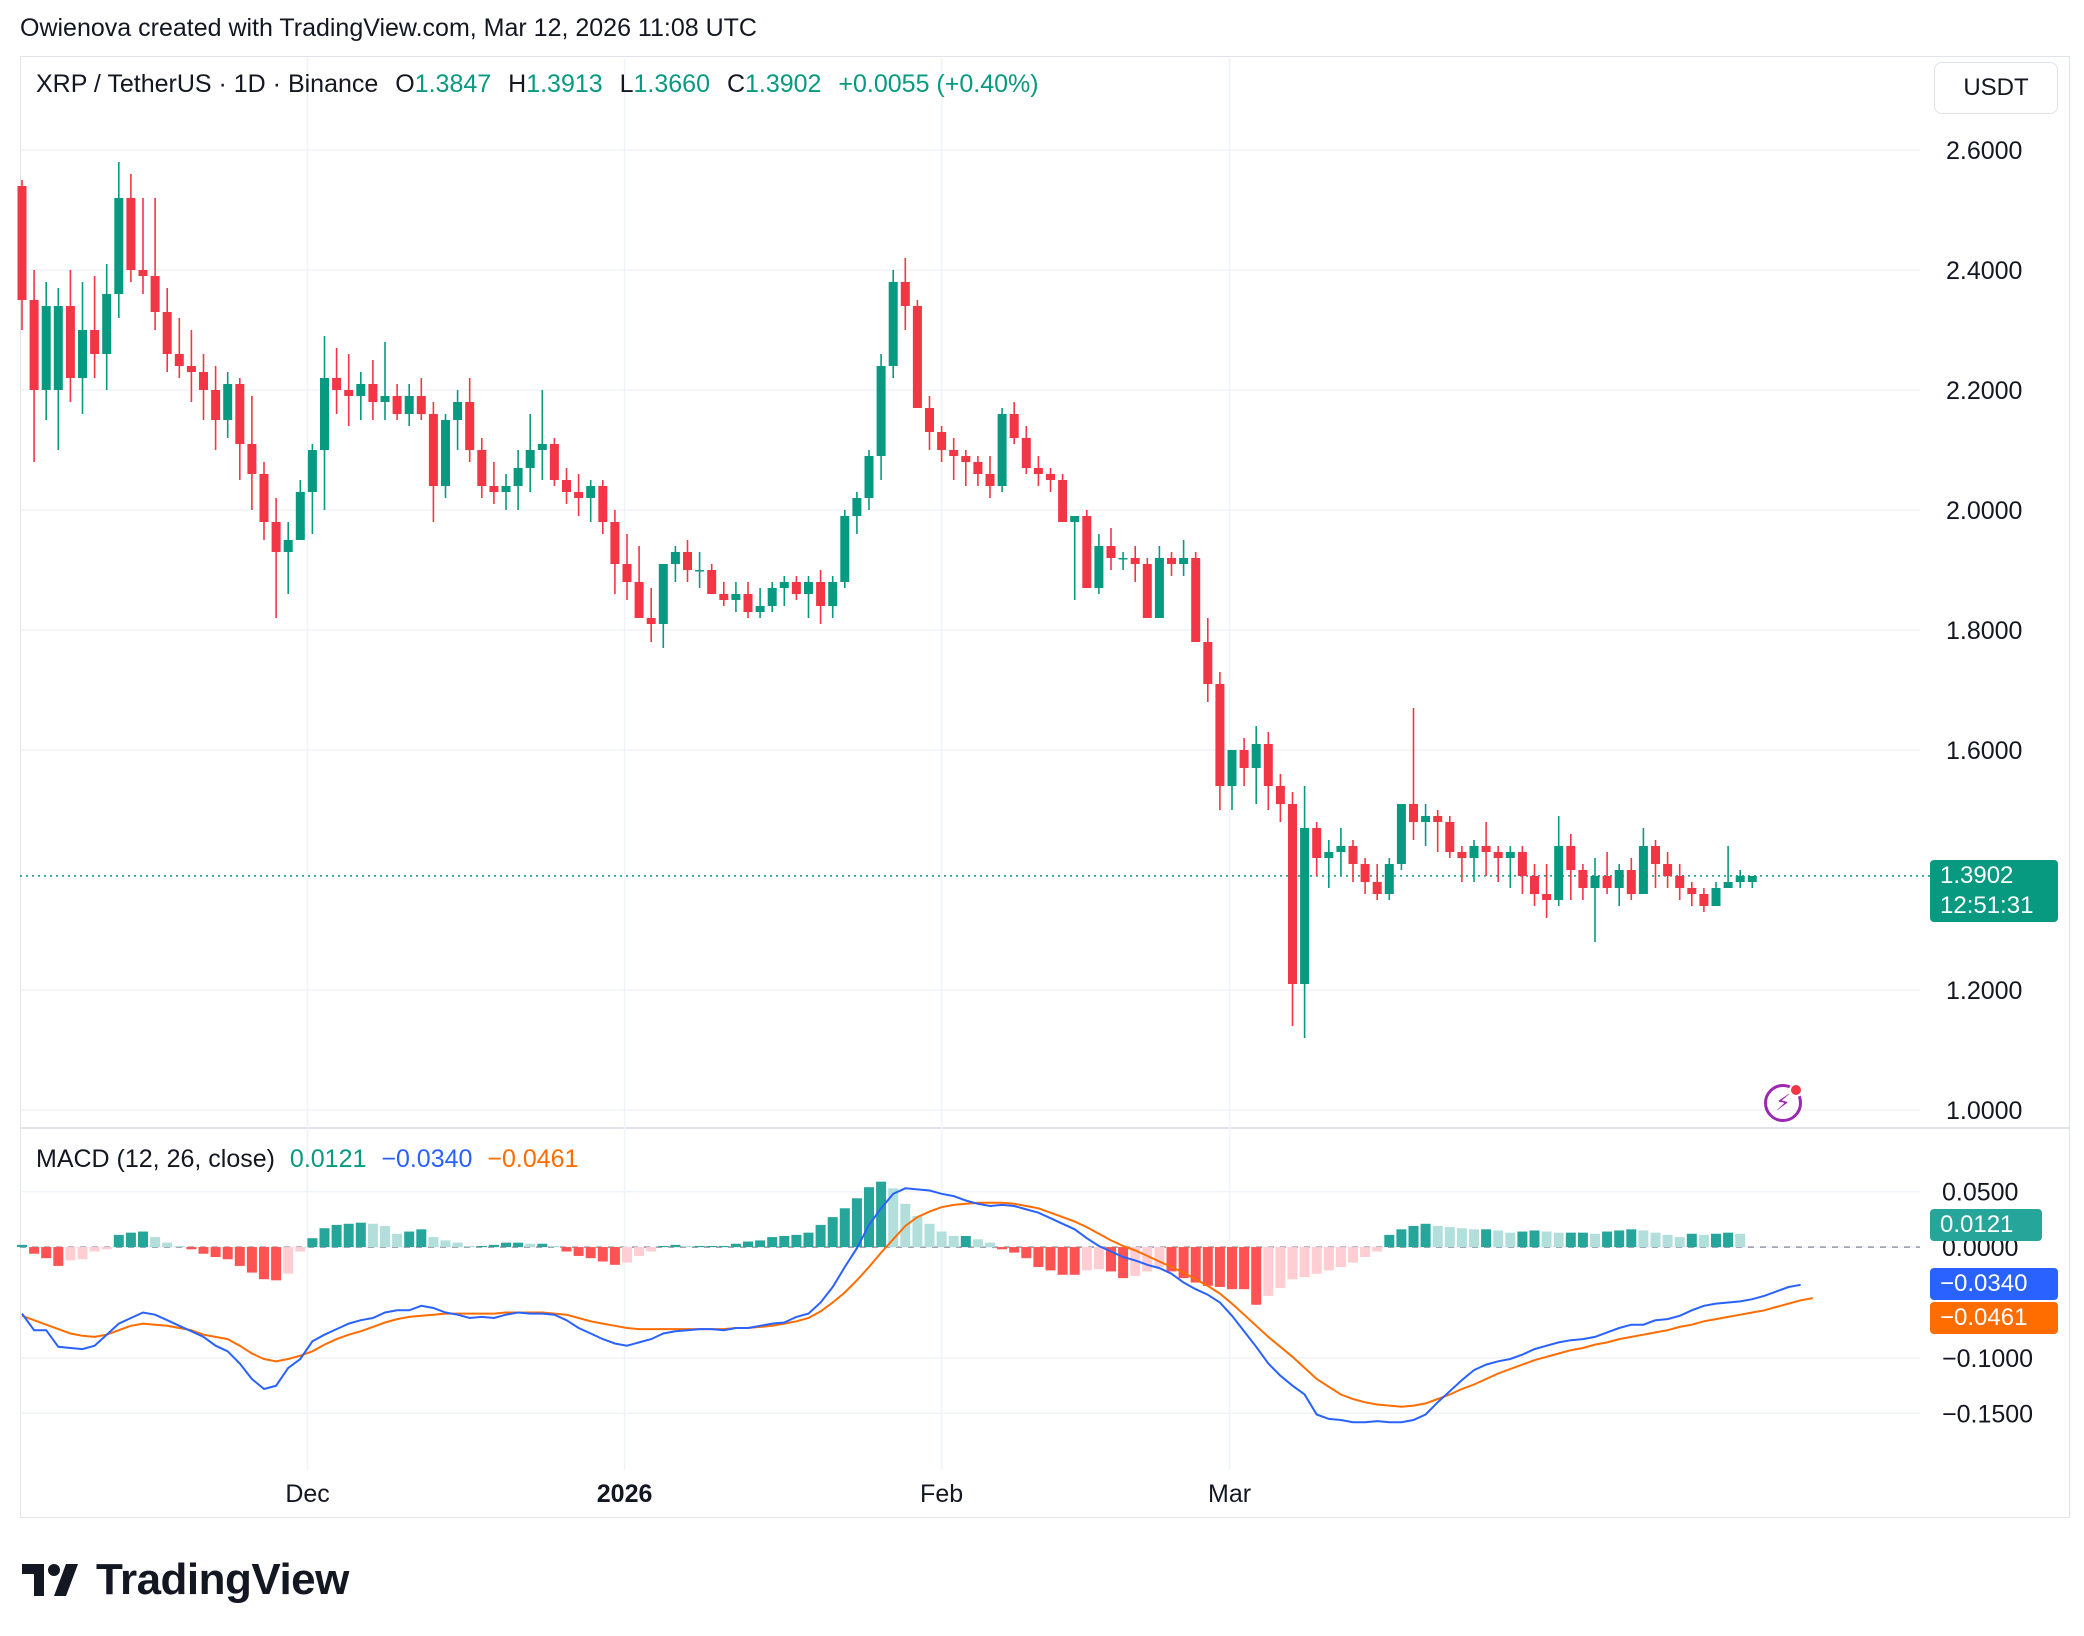  I want to click on bar-countdown: 12:51:31, so click(1987, 905).